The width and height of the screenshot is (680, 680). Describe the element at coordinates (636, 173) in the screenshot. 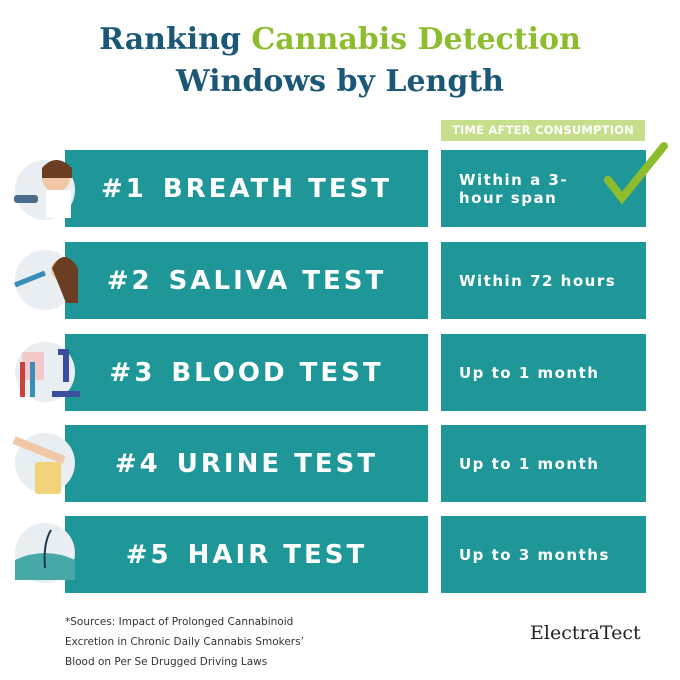

I see `checkmark` at that location.